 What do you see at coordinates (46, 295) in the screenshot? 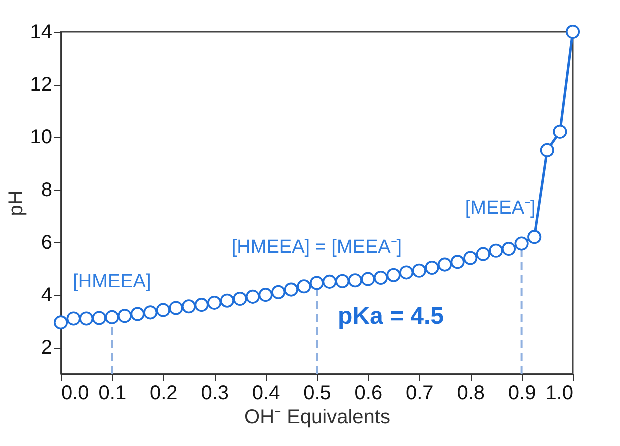
I see `y-tick-label: 4` at bounding box center [46, 295].